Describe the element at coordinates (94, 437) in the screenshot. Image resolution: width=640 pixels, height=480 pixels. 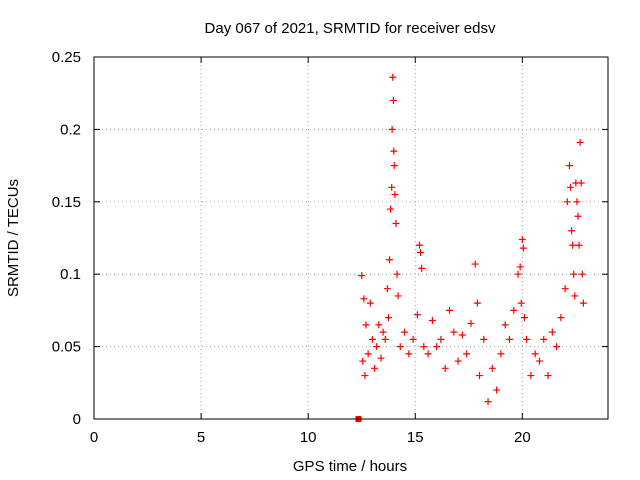
I see `x-tick-label: 0` at that location.